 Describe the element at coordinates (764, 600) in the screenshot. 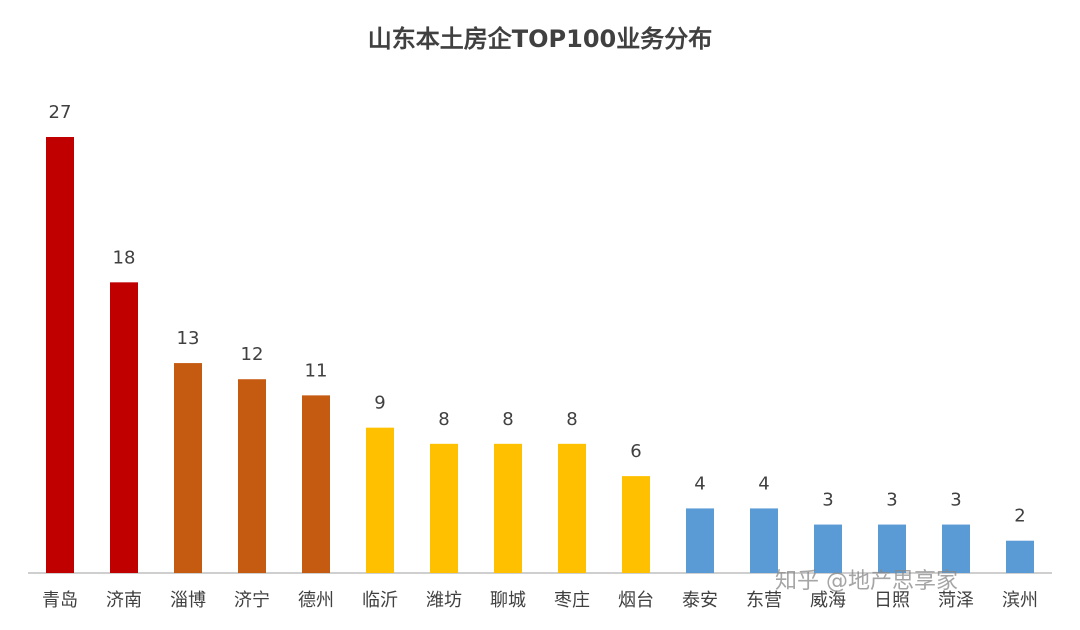

I see `x-tick-label: 东营` at that location.